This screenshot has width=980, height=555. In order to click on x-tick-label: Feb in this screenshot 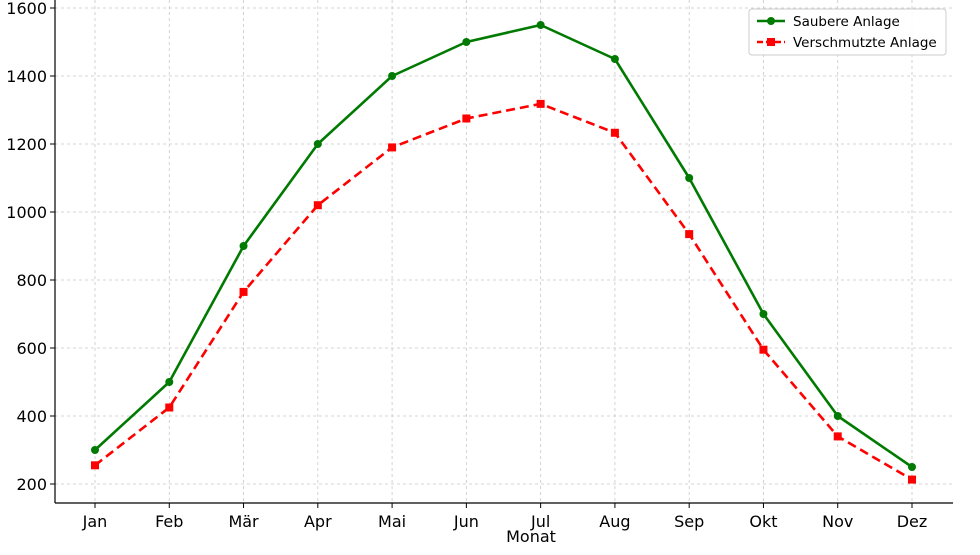, I will do `click(169, 521)`.